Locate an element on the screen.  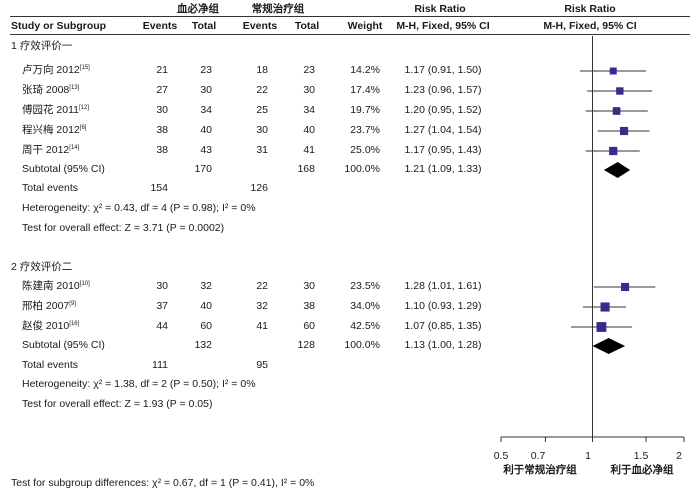
subtotal-2-label: Subtotal (95% CI) is located at coordinates (63, 345).